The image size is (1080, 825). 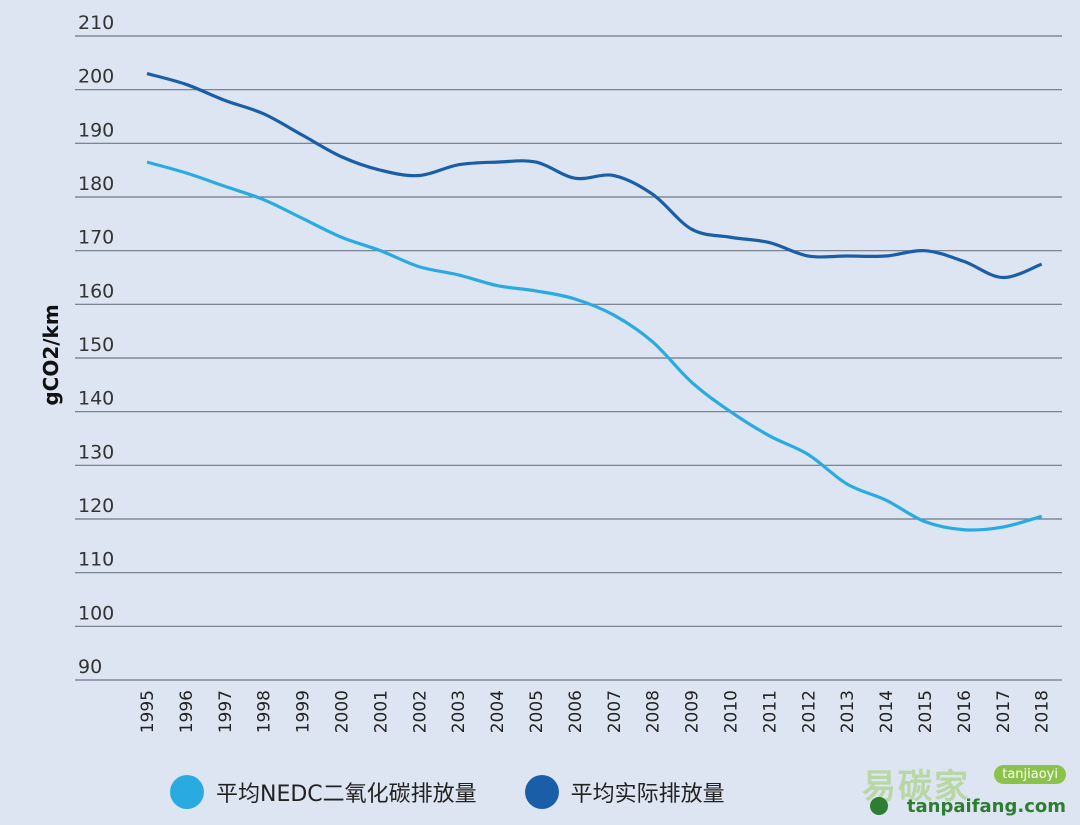 I want to click on y-tick-label: 90, so click(x=90, y=667).